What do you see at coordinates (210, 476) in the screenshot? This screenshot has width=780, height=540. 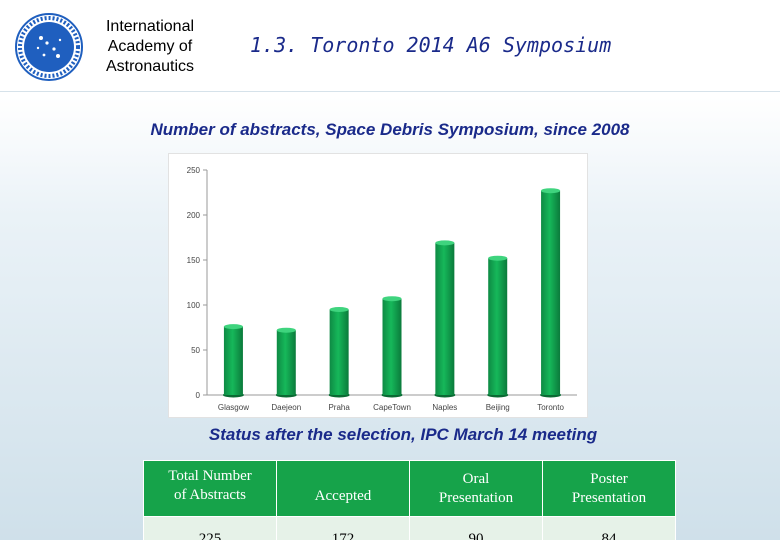 I see `header-total-line-1: Total Number` at bounding box center [210, 476].